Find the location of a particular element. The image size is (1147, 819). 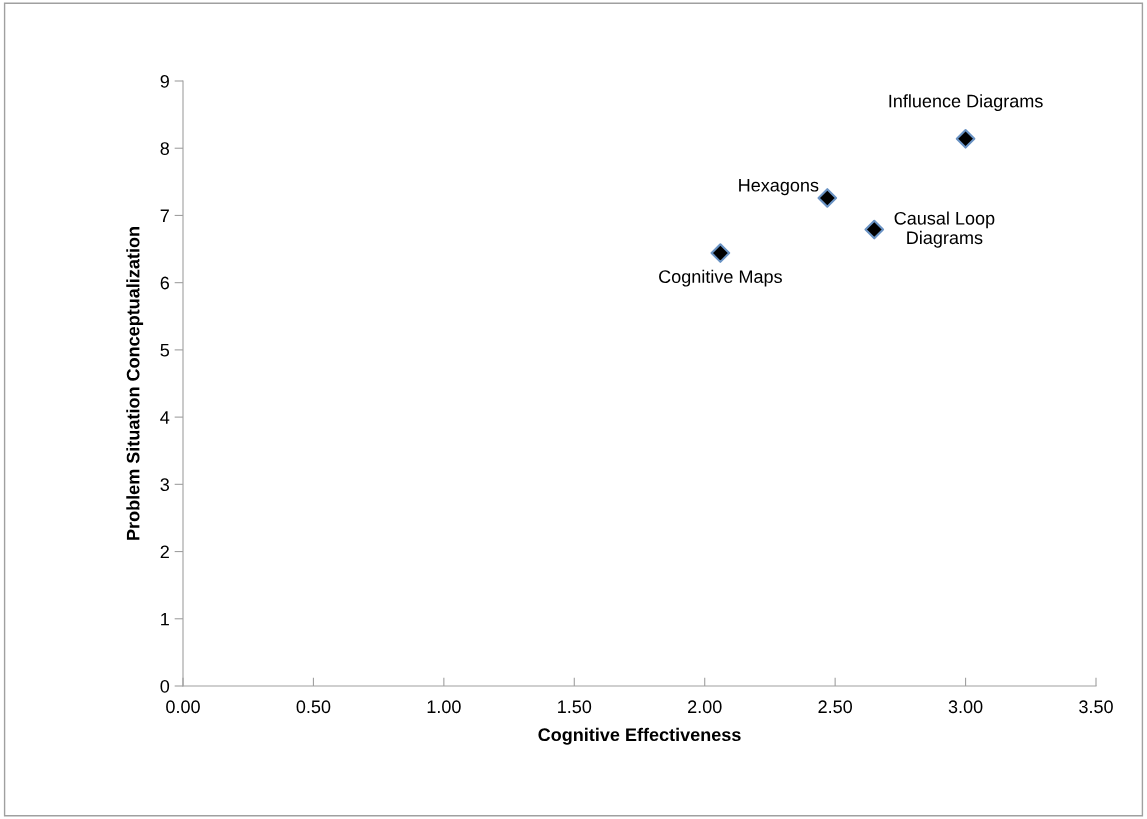

annotation: Causal Loop Diagrams is located at coordinates (944, 229).